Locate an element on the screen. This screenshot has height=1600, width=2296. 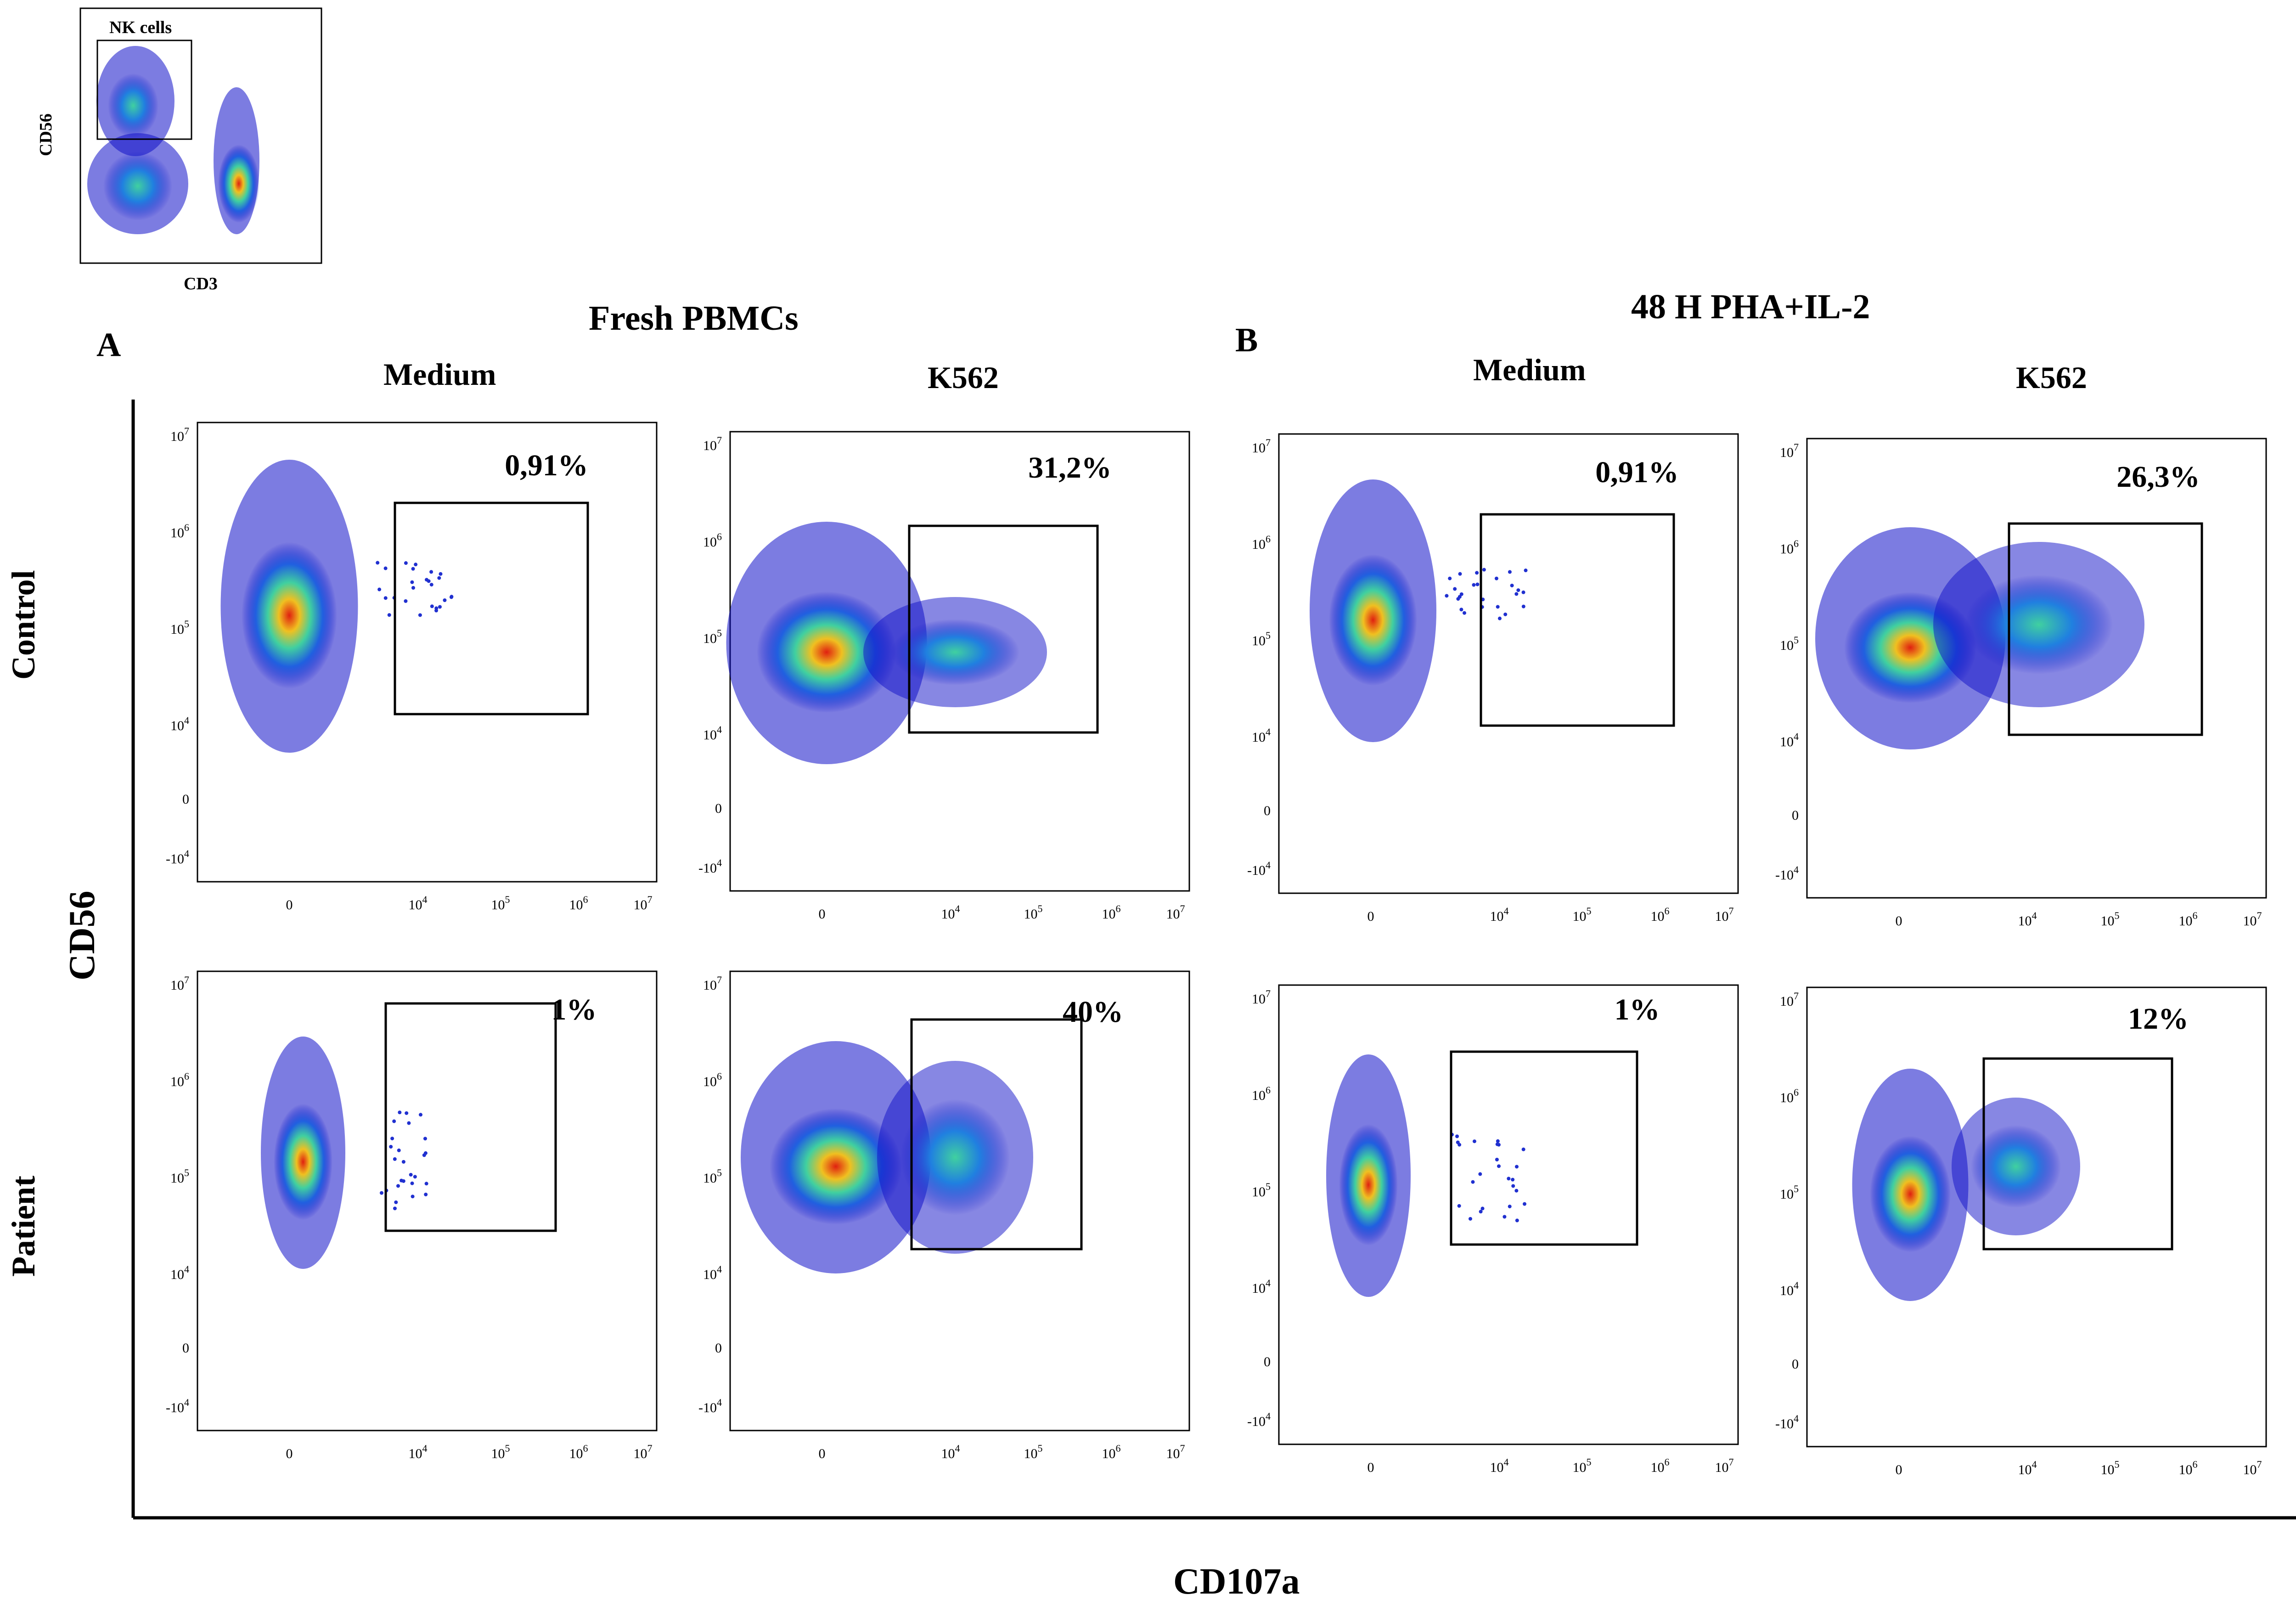
inset-plot: NK cells CD3 CD56 is located at coordinates (179, 150).